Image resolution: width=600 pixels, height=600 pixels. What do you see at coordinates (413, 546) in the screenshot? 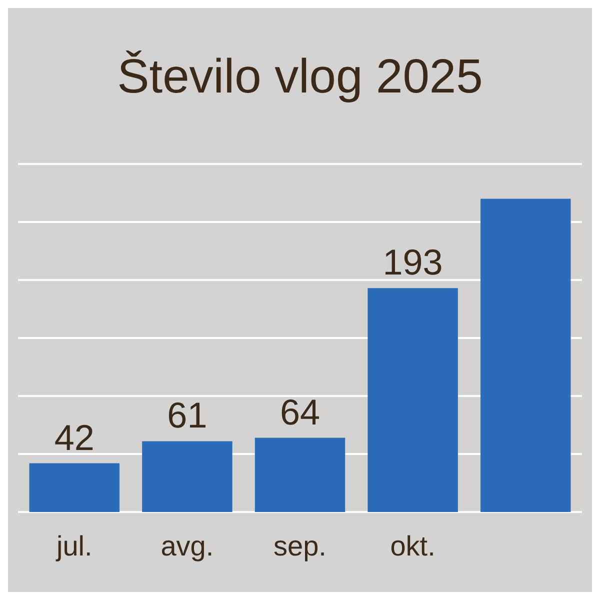
I see `x-tick-label: okt.` at bounding box center [413, 546].